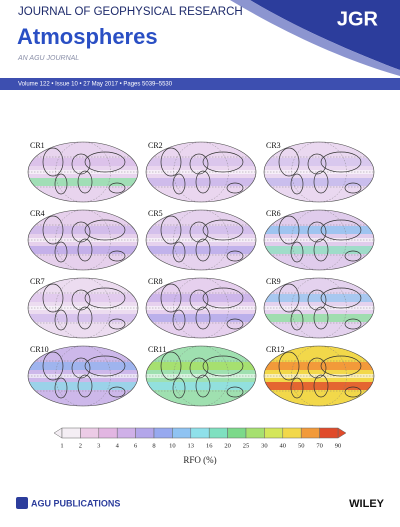 Image resolution: width=400 pixels, height=527 pixels. Describe the element at coordinates (155, 145) in the screenshot. I see `map-label: CR2` at that location.